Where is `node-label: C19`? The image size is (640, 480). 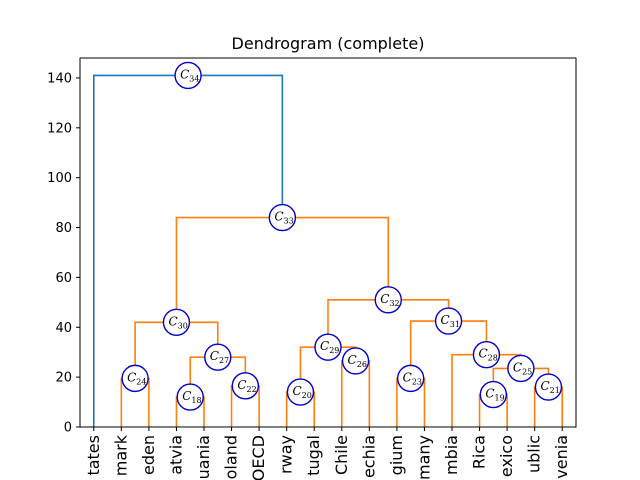 node-label: C19 is located at coordinates (494, 395).